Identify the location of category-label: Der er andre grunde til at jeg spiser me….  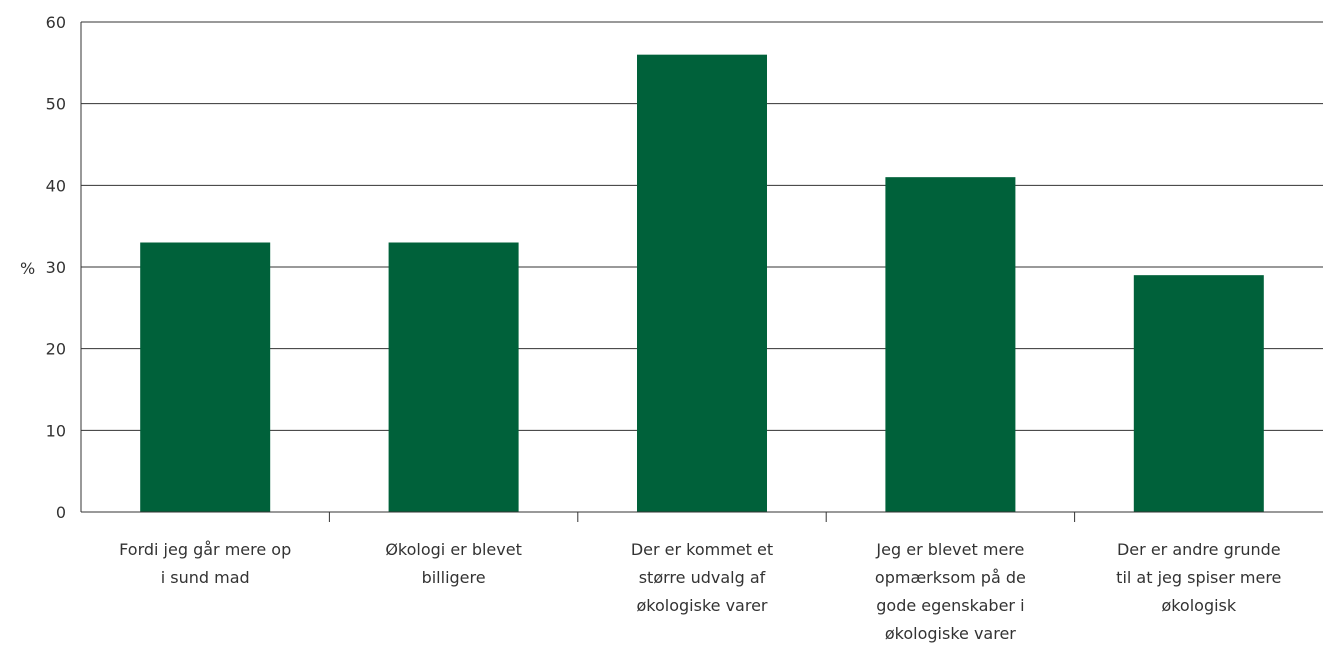
(1199, 577).